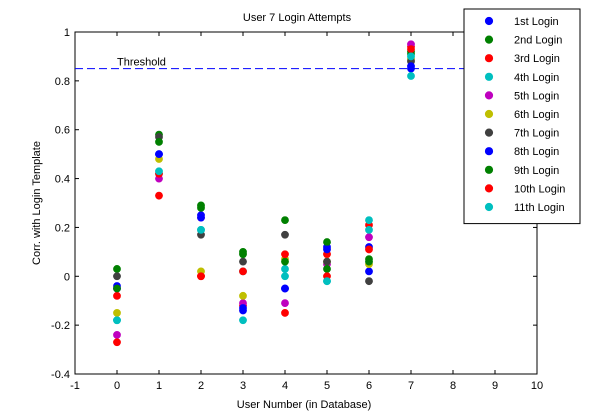 The height and width of the screenshot is (420, 595). Describe the element at coordinates (75, 386) in the screenshot. I see `x-tick-label: -1` at that location.